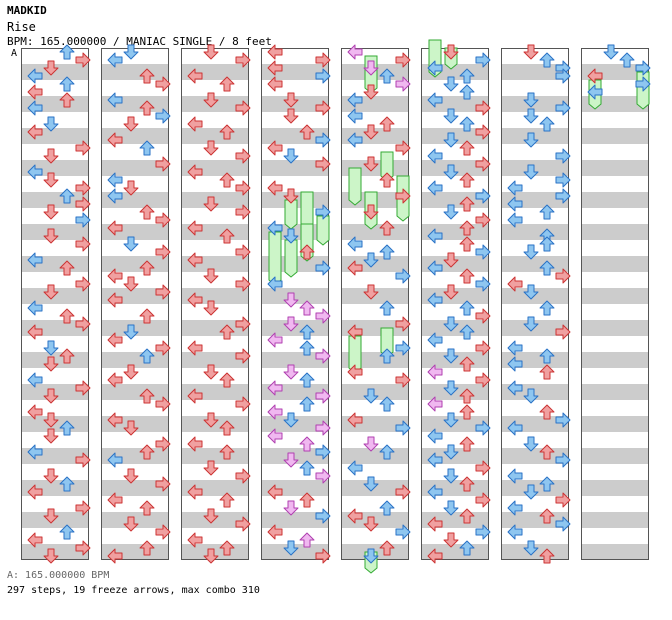  I want to click on column-border, so click(615, 304).